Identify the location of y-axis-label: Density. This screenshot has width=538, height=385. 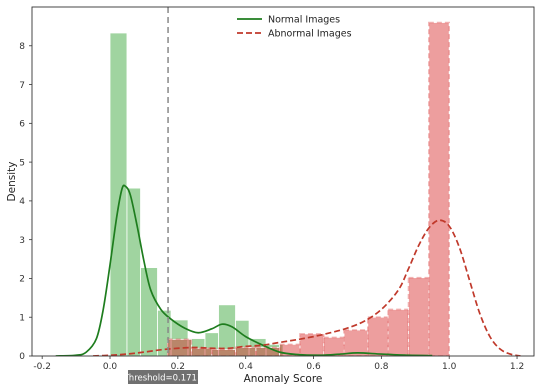
(12, 182).